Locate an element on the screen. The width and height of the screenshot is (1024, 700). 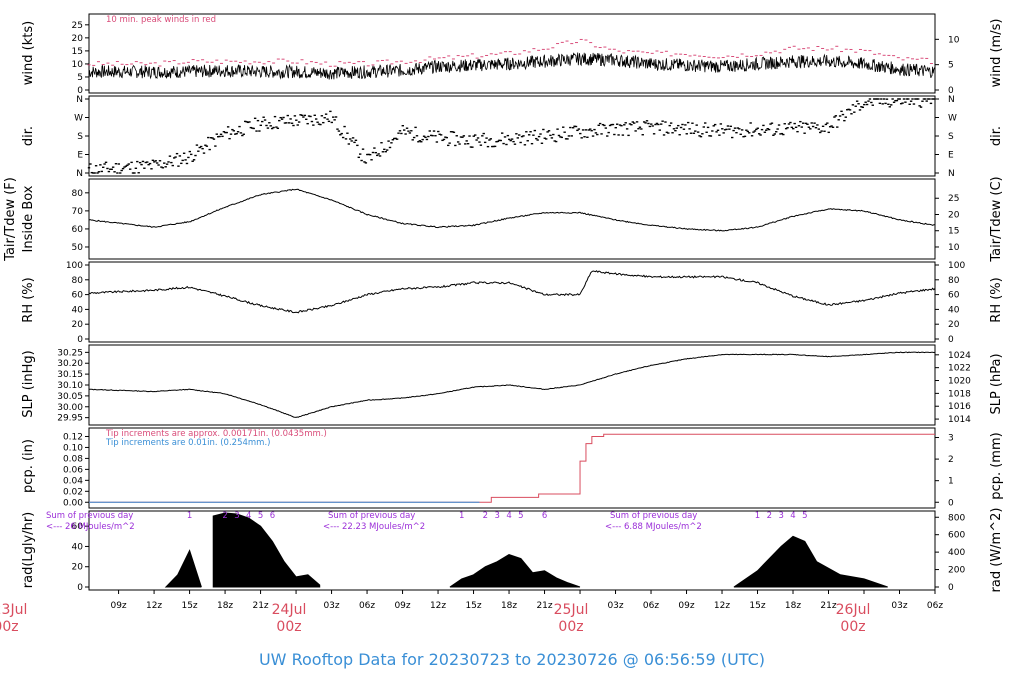
rad-right-label: rad (W/m^2) is located at coordinates (996, 550).